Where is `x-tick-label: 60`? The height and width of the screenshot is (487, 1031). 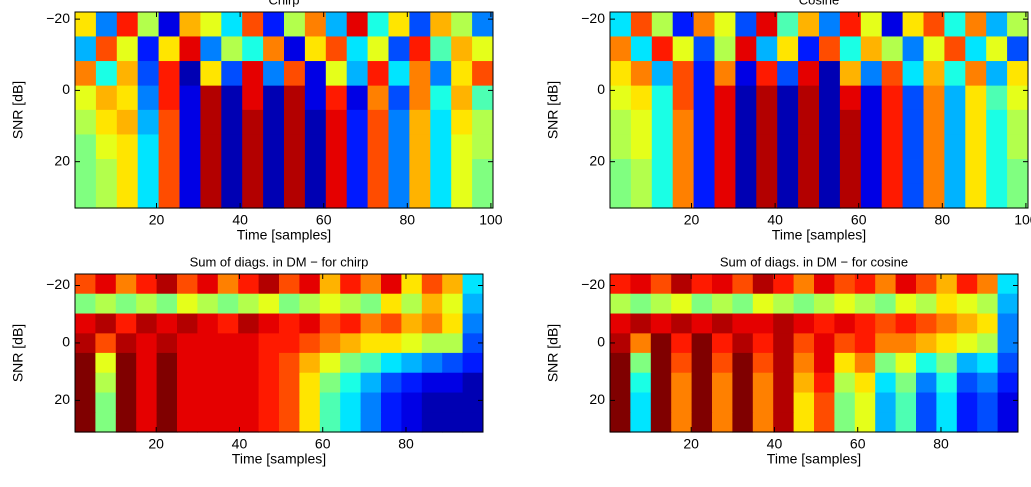 x-tick-label: 60 is located at coordinates (858, 444).